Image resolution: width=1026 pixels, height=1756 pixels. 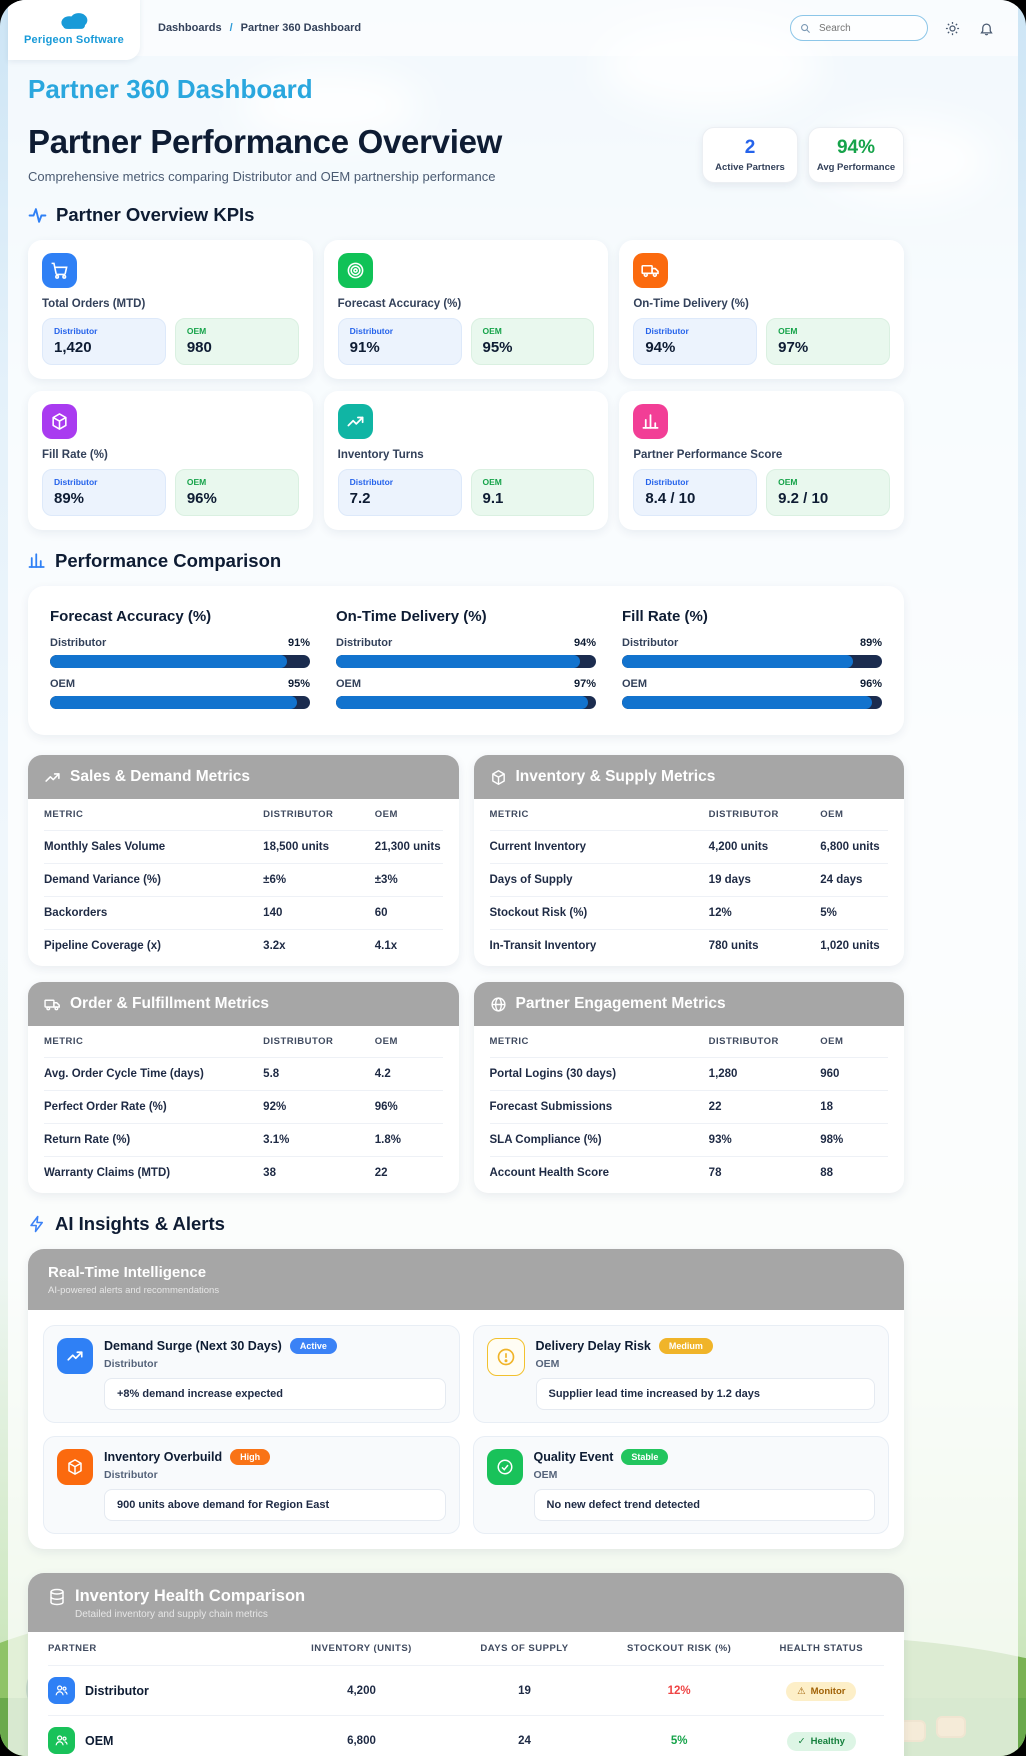 I want to click on distributor-value-box: Distributor 7.2, so click(x=399, y=492).